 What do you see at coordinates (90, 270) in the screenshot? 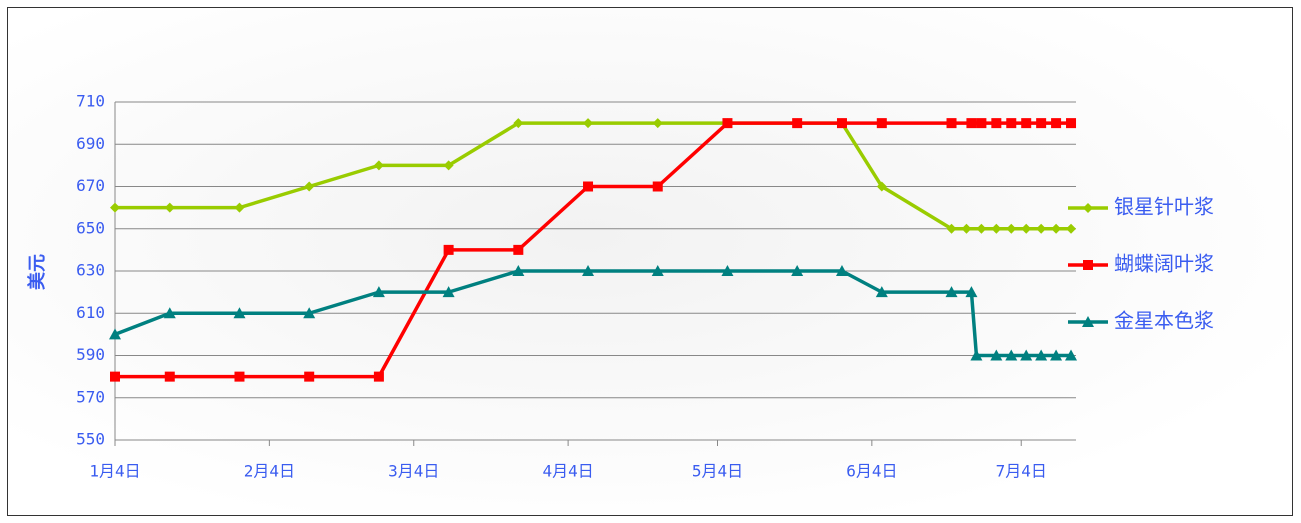
I see `y-tick-label: 630` at bounding box center [90, 270].